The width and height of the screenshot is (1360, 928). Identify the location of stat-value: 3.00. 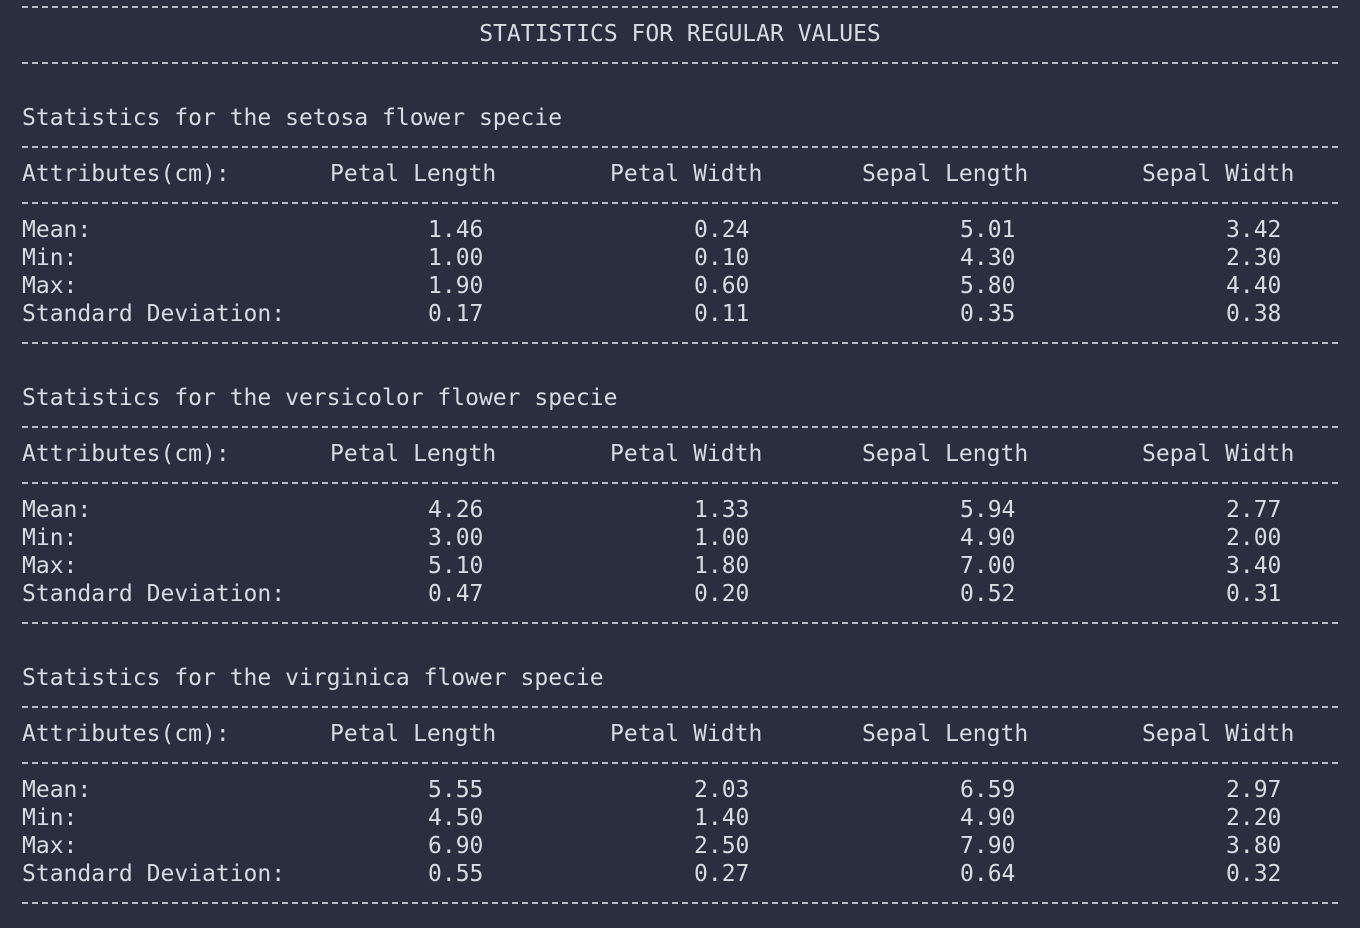
(456, 538).